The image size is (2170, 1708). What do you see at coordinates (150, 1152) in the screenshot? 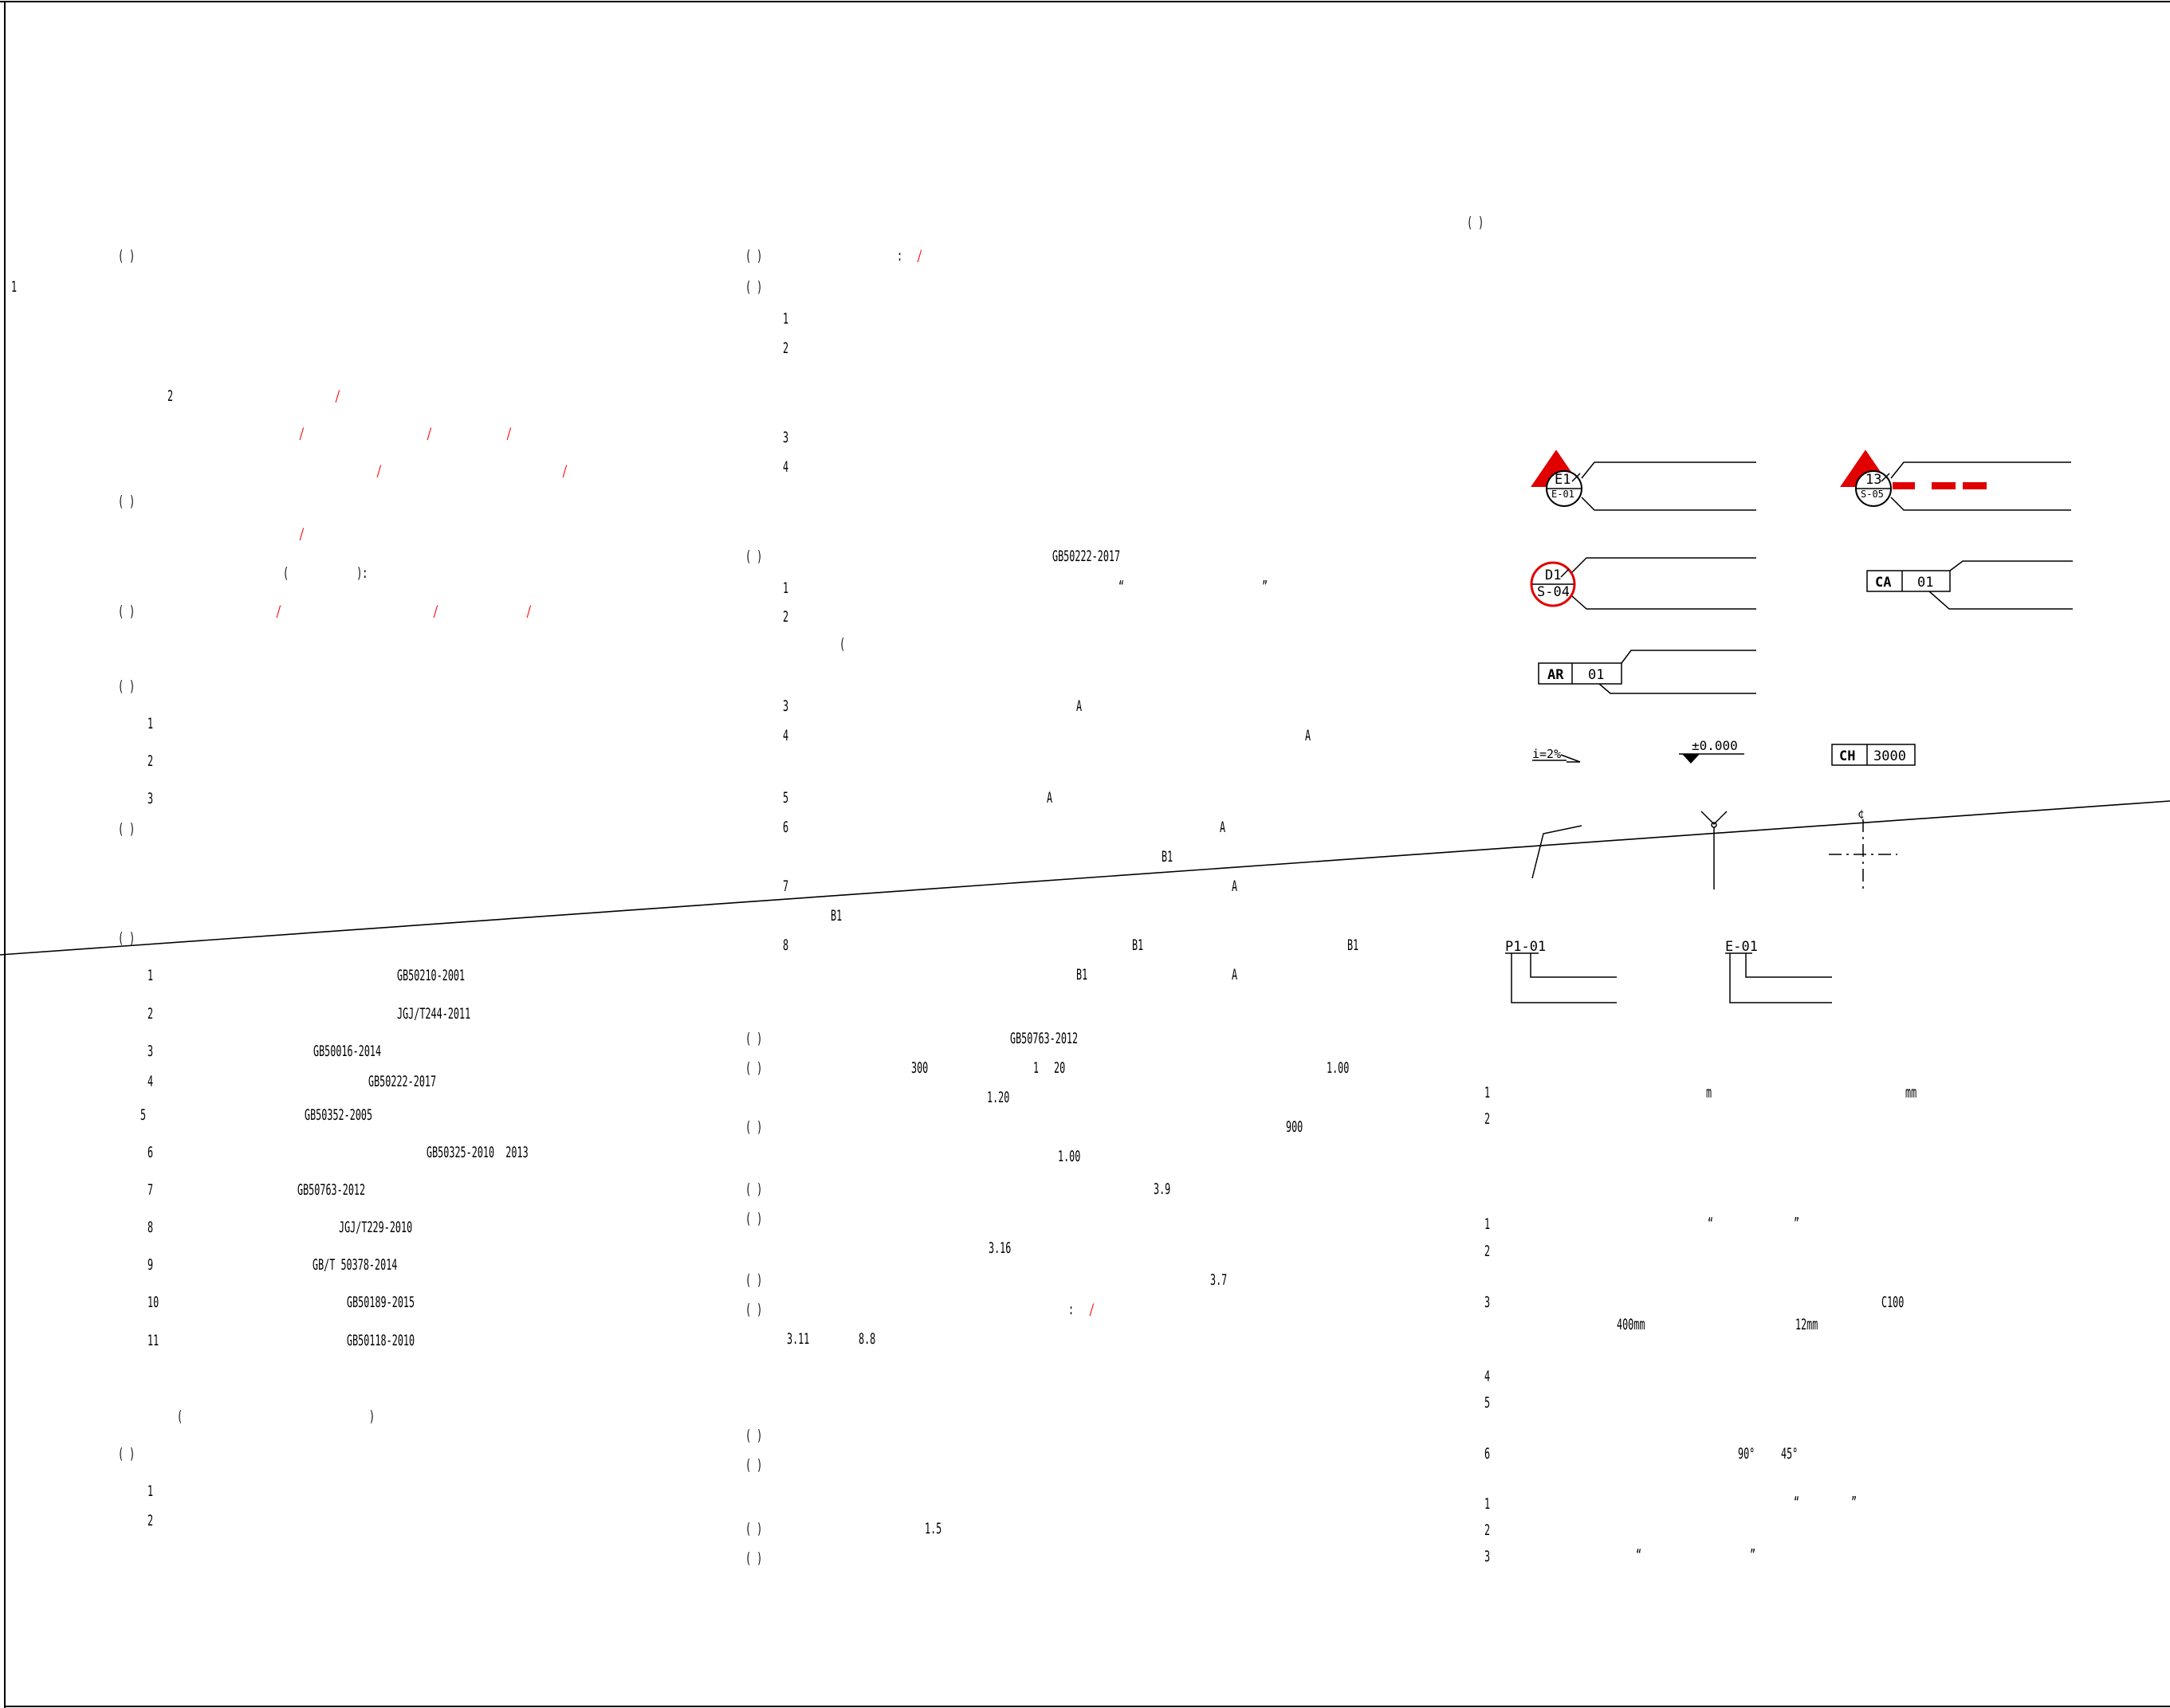
I see `standard-number: 6` at bounding box center [150, 1152].